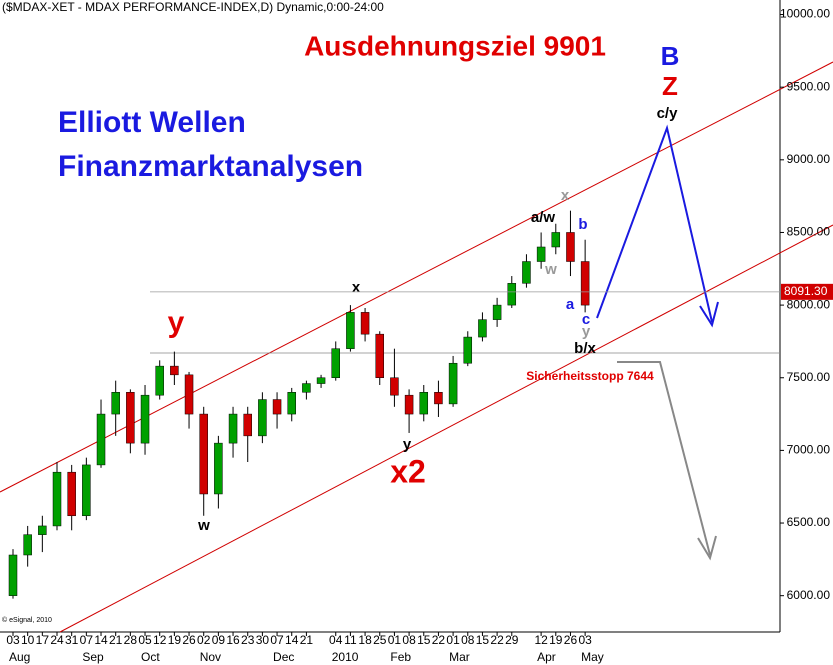 Image resolution: width=833 pixels, height=665 pixels. Describe the element at coordinates (664, 458) in the screenshot. I see `stop-arrow` at that location.